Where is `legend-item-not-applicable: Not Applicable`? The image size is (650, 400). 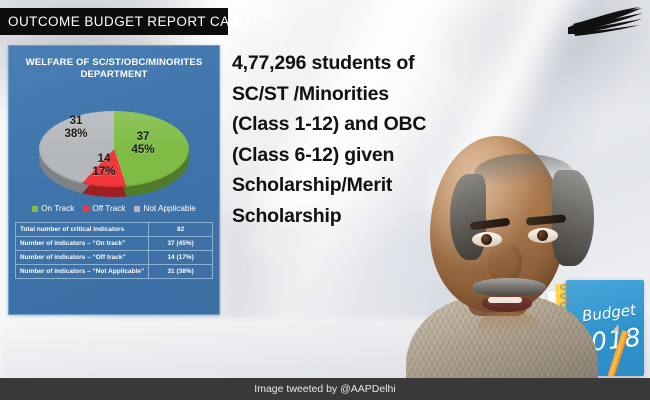
legend-item-not-applicable: Not Applicable is located at coordinates (165, 208).